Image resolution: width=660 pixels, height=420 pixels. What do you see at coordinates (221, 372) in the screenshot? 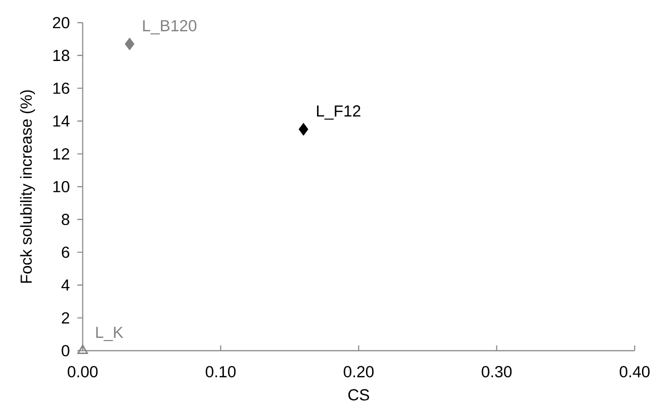
I see `x-tick-label: 0.10` at bounding box center [221, 372].